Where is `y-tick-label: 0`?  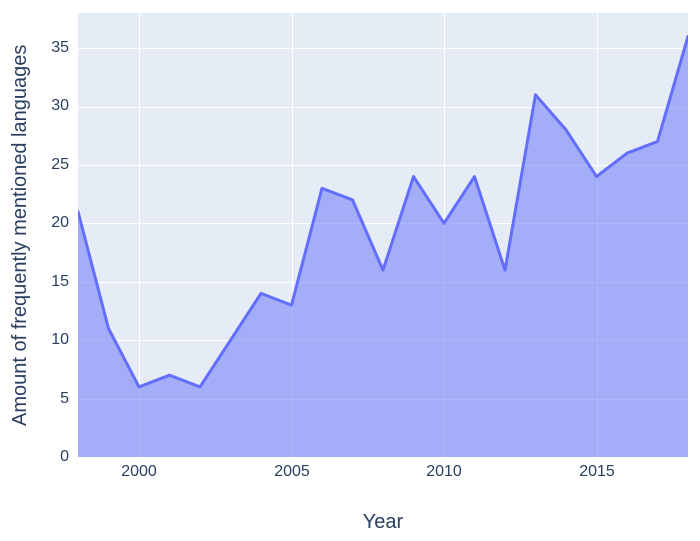
y-tick-label: 0 is located at coordinates (64, 456).